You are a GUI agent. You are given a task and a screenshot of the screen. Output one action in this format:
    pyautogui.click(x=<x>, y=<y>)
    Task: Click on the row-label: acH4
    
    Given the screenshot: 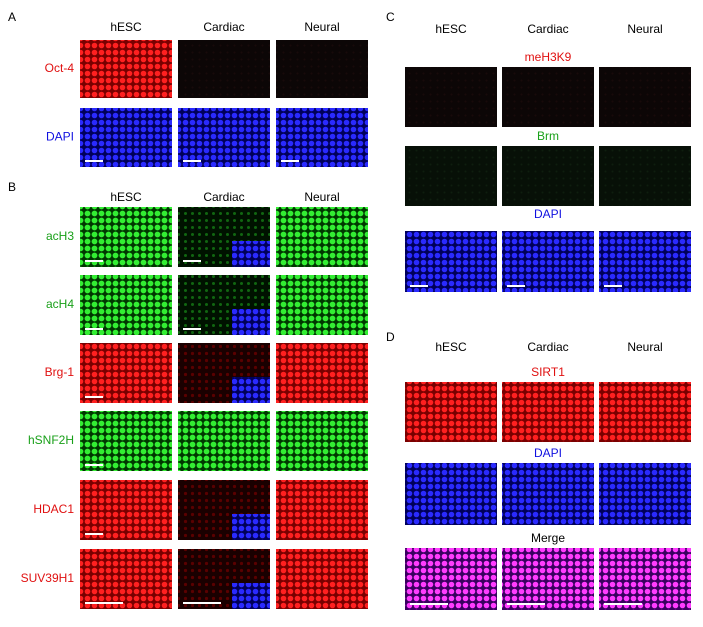 What is the action you would take?
    pyautogui.click(x=60, y=304)
    